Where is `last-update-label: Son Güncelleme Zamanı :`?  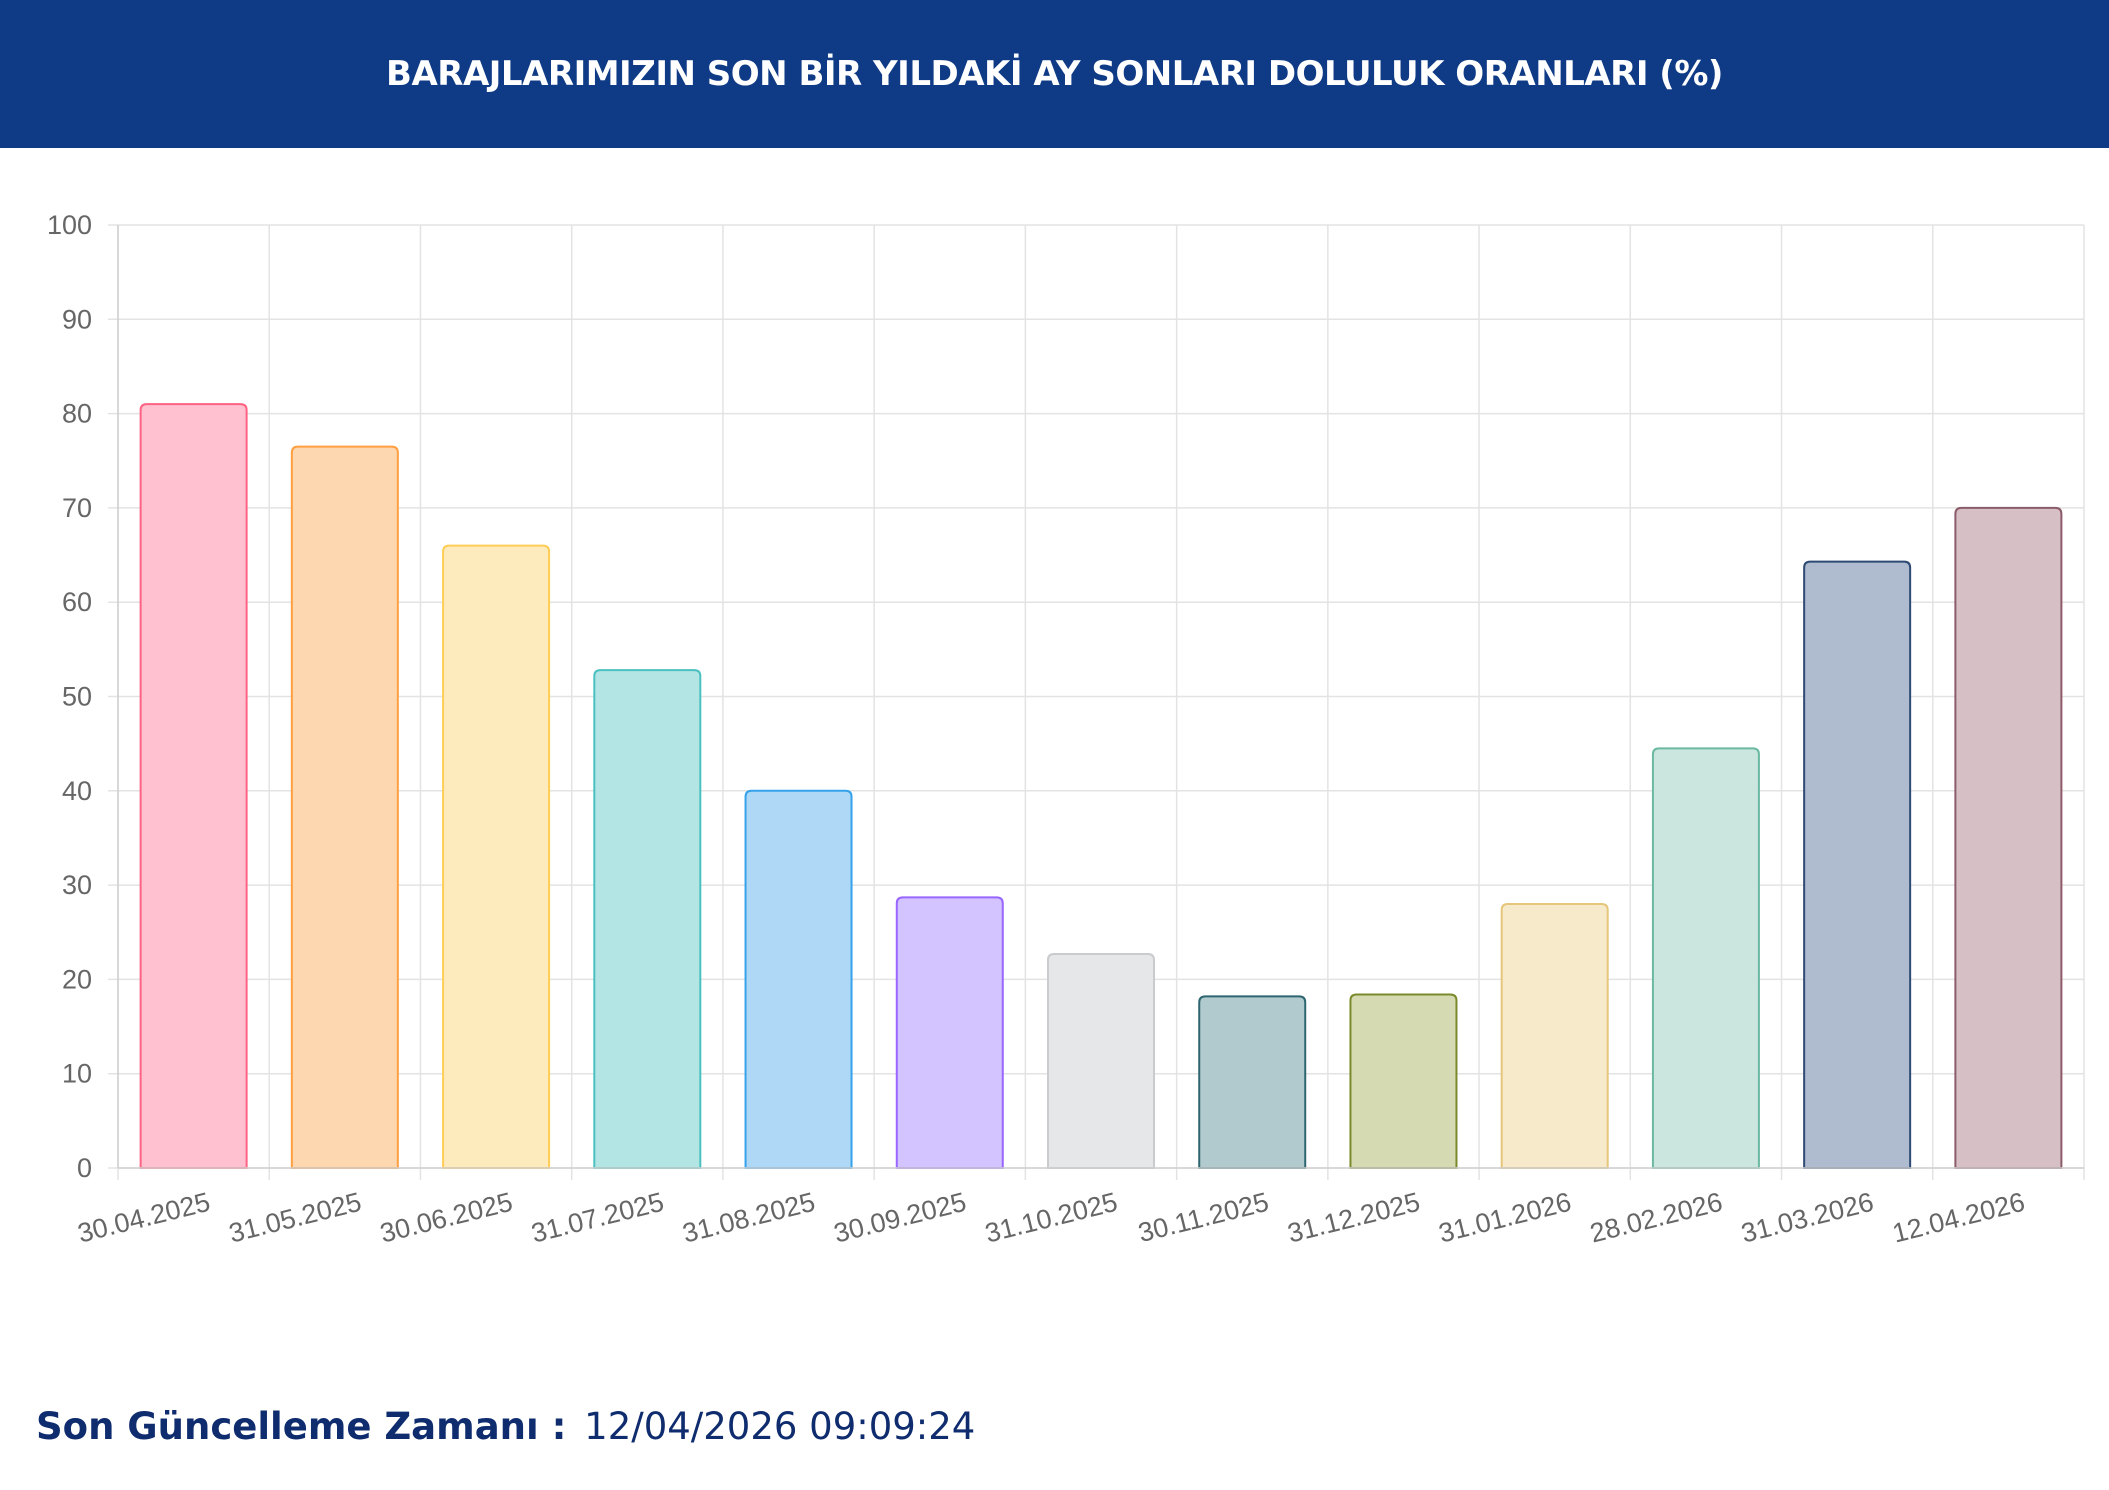
last-update-label: Son Güncelleme Zamanı : is located at coordinates (301, 1426).